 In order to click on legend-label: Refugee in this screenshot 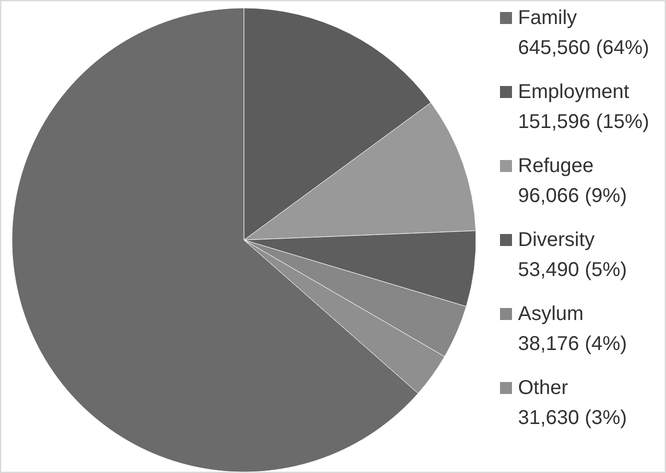, I will do `click(556, 166)`.